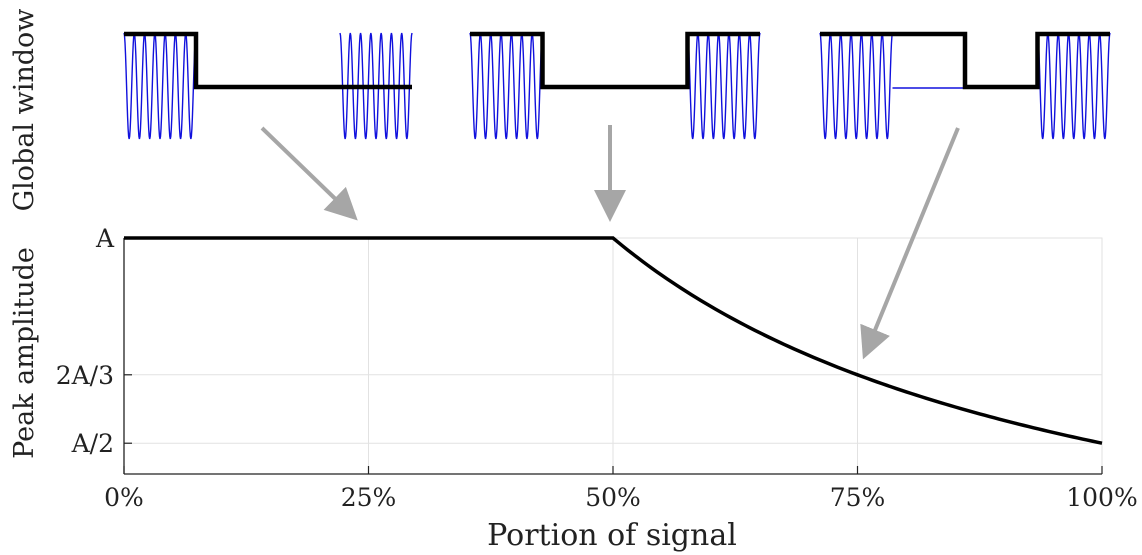 The height and width of the screenshot is (555, 1142). Describe the element at coordinates (24, 353) in the screenshot. I see `y-axis-label: Peak amplitude` at that location.